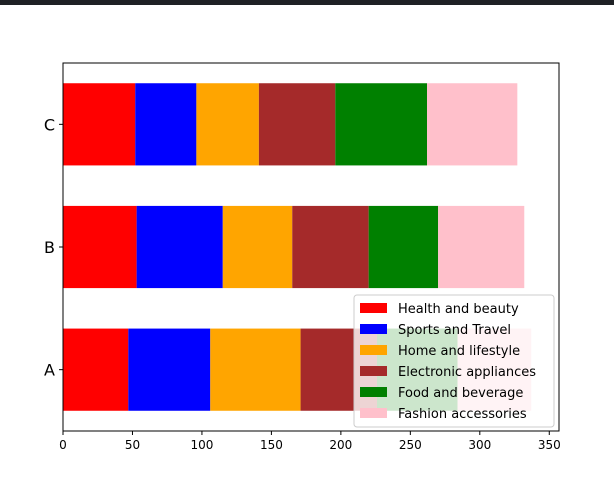 This screenshot has width=614, height=477. I want to click on bar-C-food-and-beverage, so click(381, 124).